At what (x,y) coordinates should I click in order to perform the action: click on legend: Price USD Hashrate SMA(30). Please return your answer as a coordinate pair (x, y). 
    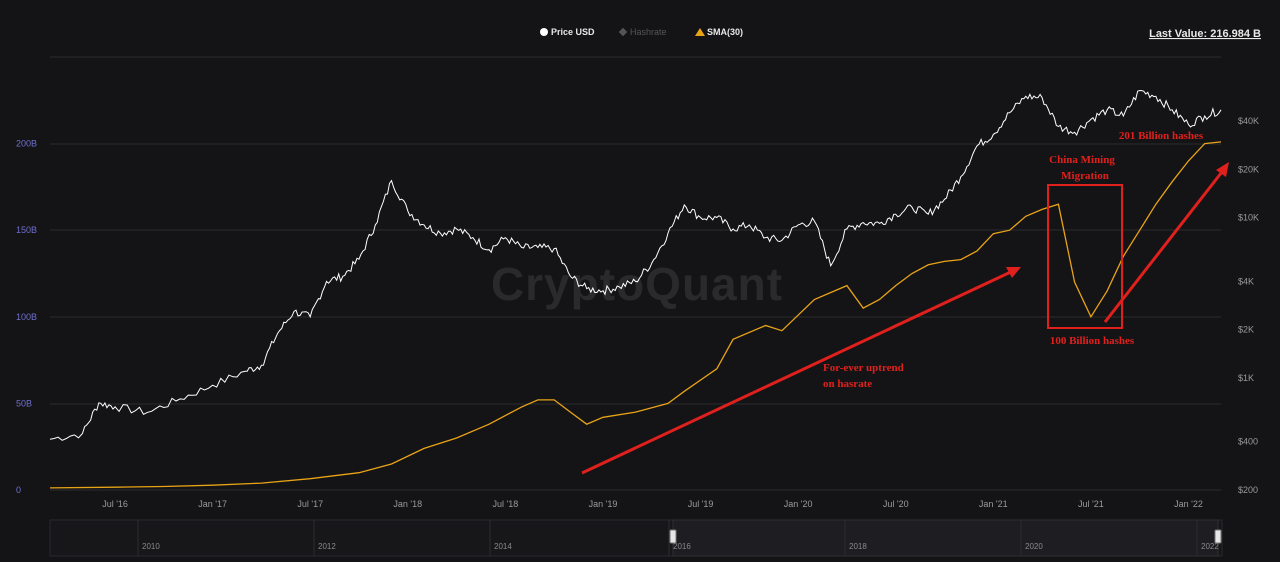
    Looking at the image, I should click on (641, 32).